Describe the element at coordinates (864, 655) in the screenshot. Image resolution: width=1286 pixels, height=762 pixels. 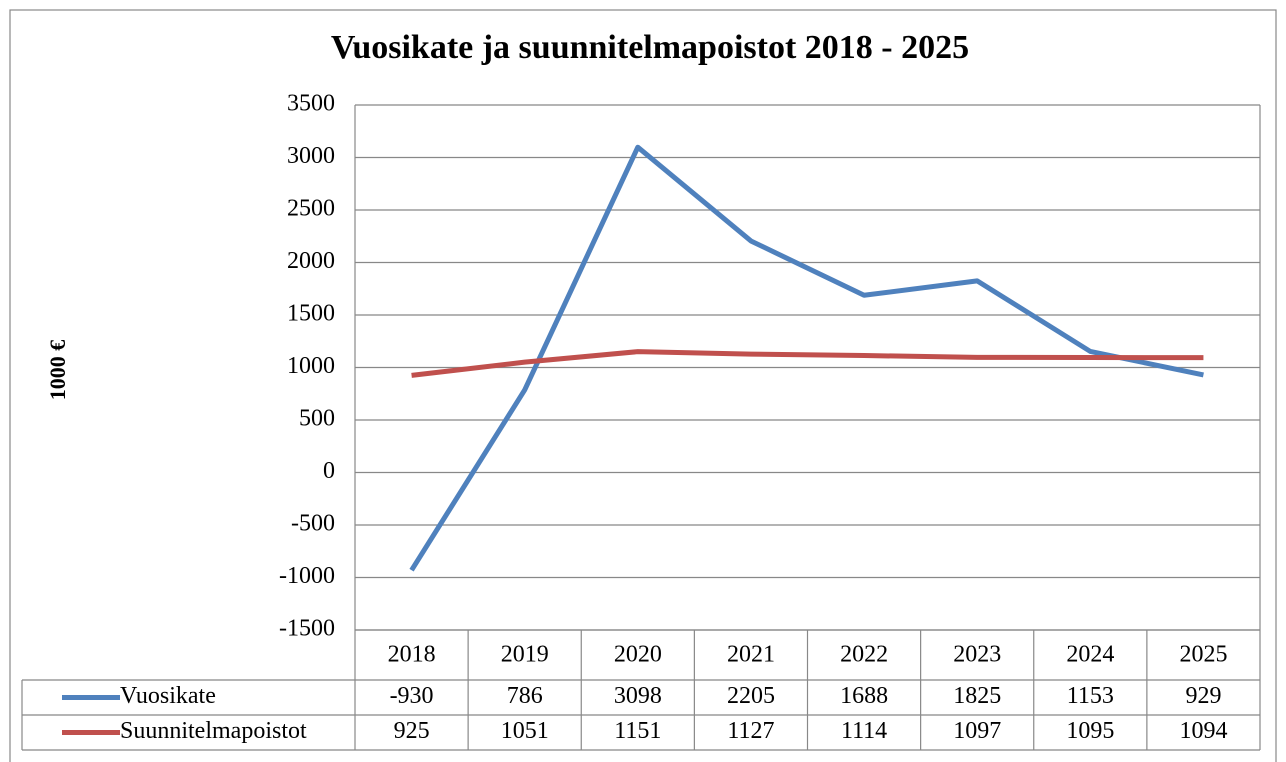
I see `x-tick-label: 2022` at that location.